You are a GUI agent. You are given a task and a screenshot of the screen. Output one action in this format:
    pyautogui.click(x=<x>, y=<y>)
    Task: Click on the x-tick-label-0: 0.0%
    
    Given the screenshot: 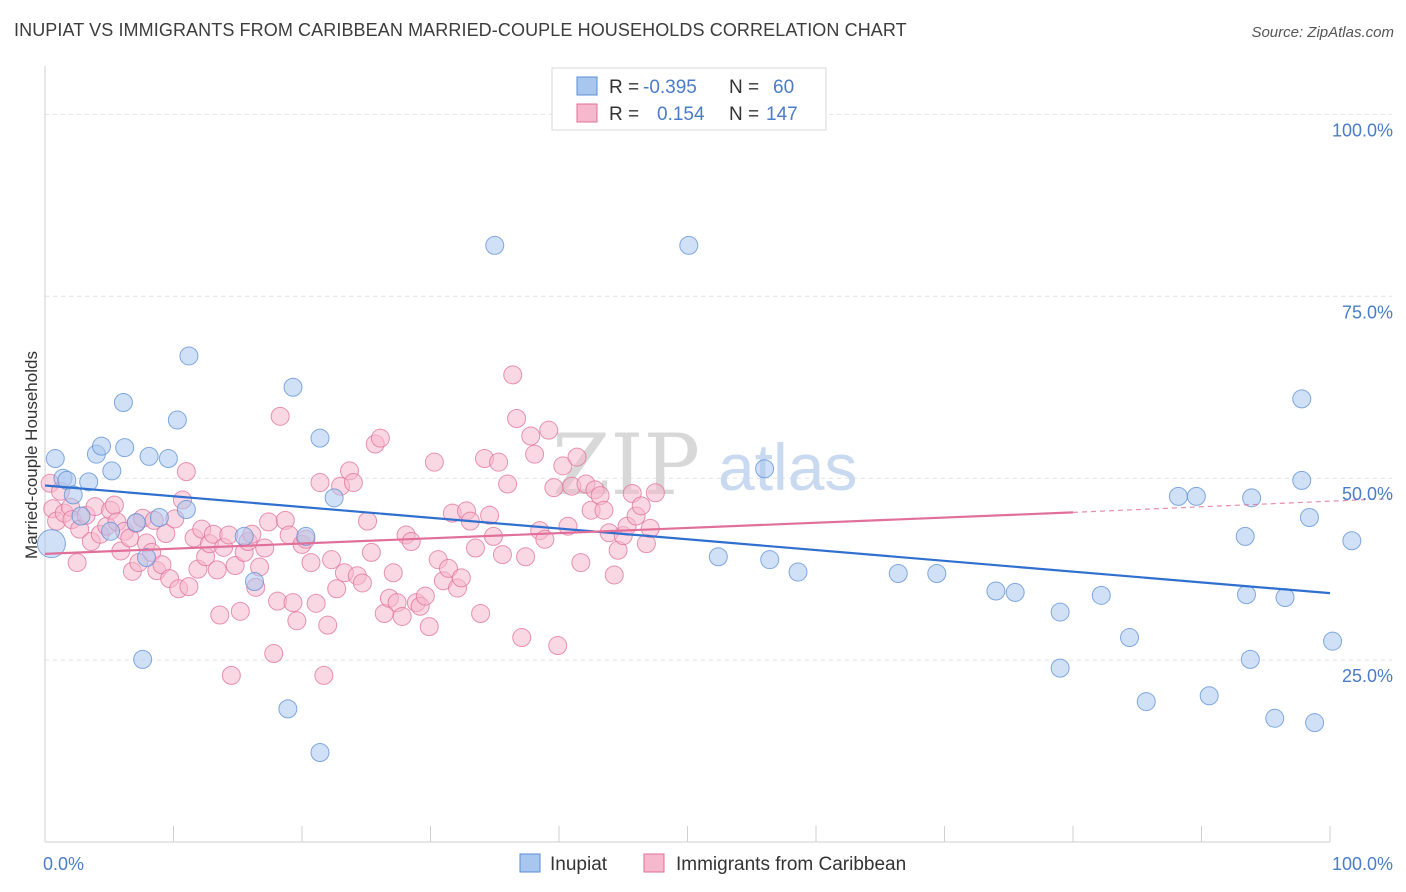 What is the action you would take?
    pyautogui.click(x=63, y=864)
    